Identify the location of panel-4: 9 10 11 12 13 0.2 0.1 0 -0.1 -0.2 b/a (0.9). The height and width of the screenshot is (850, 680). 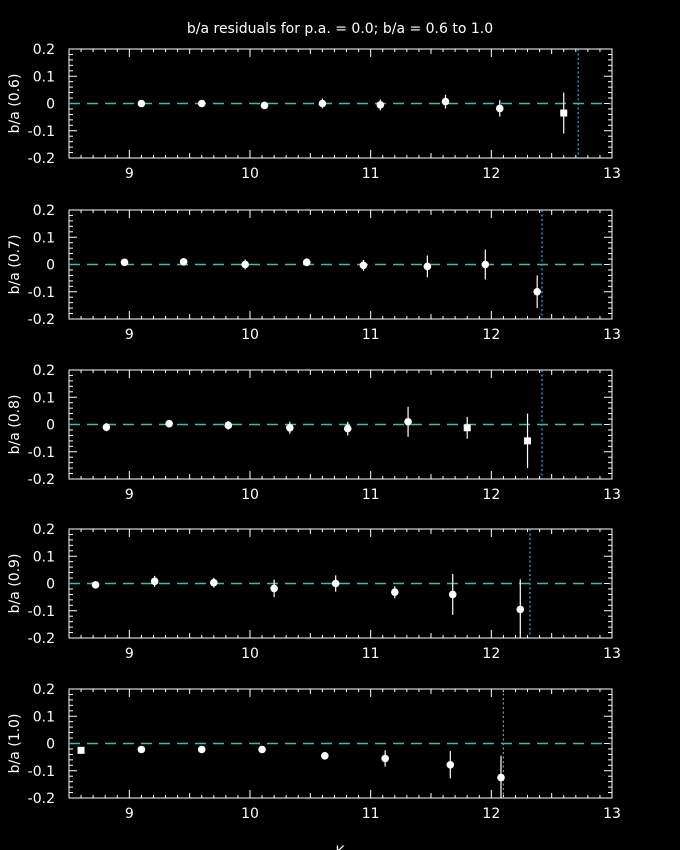
(314, 592).